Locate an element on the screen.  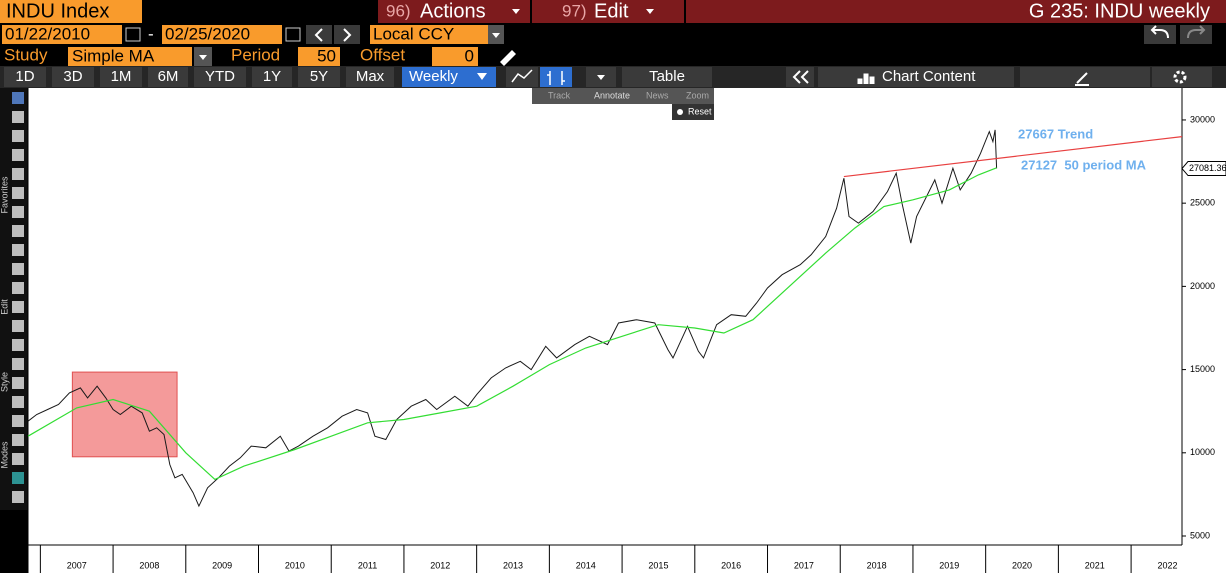
chart-content: Chart Content is located at coordinates (929, 76).